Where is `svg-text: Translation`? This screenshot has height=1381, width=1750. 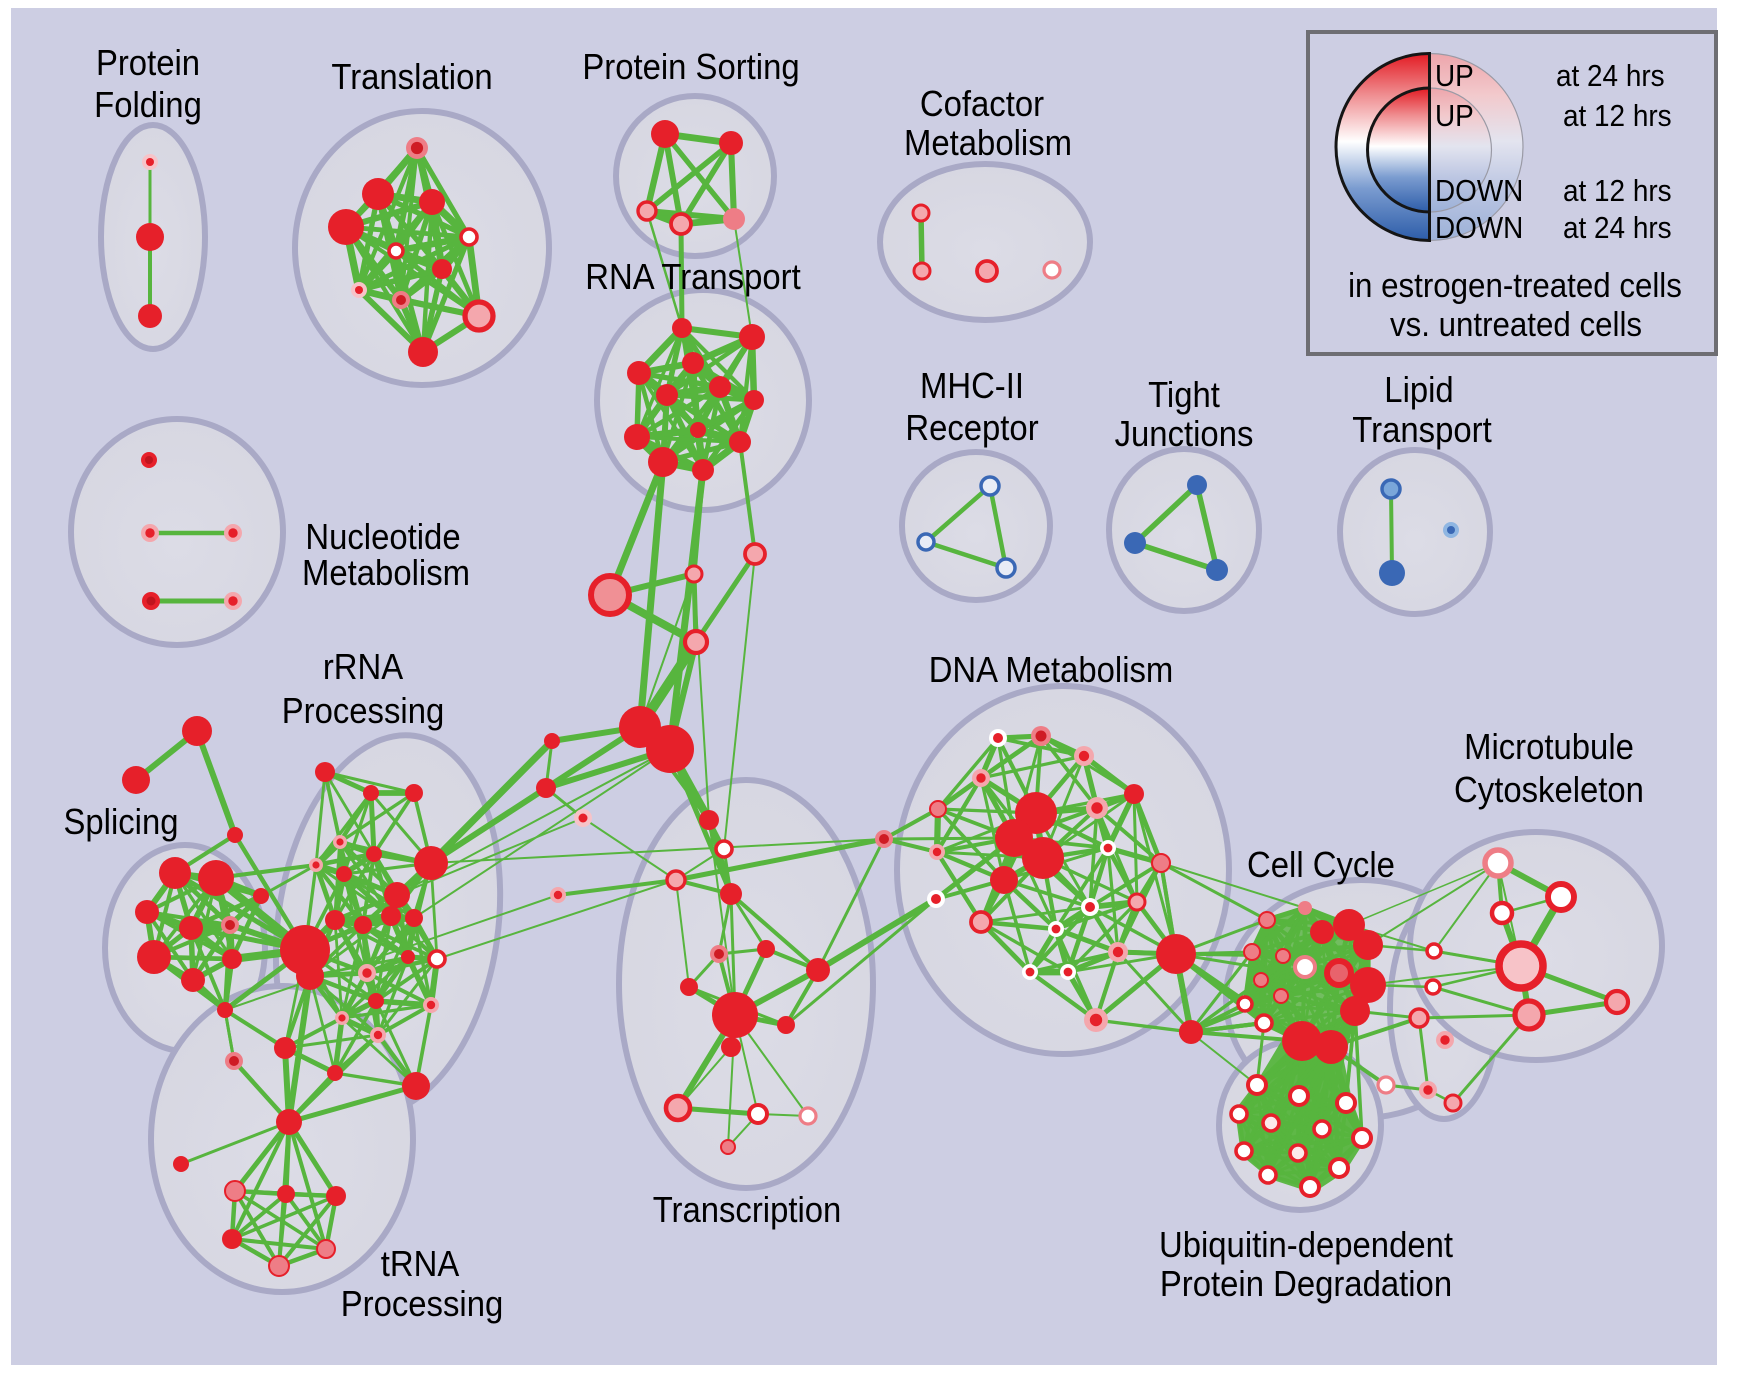 svg-text: Translation is located at coordinates (411, 76).